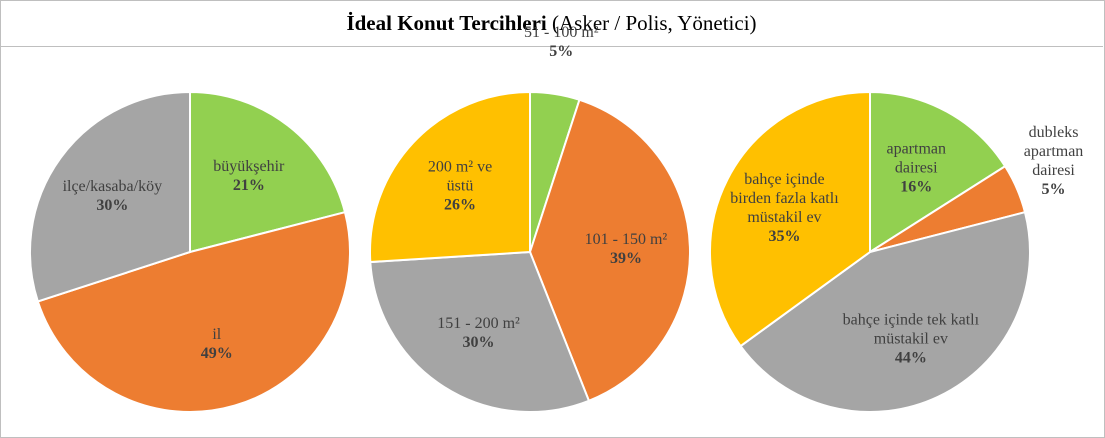 This screenshot has width=1105, height=438. I want to click on slice-label: ilçe/kasaba/köy 30%, so click(112, 196).